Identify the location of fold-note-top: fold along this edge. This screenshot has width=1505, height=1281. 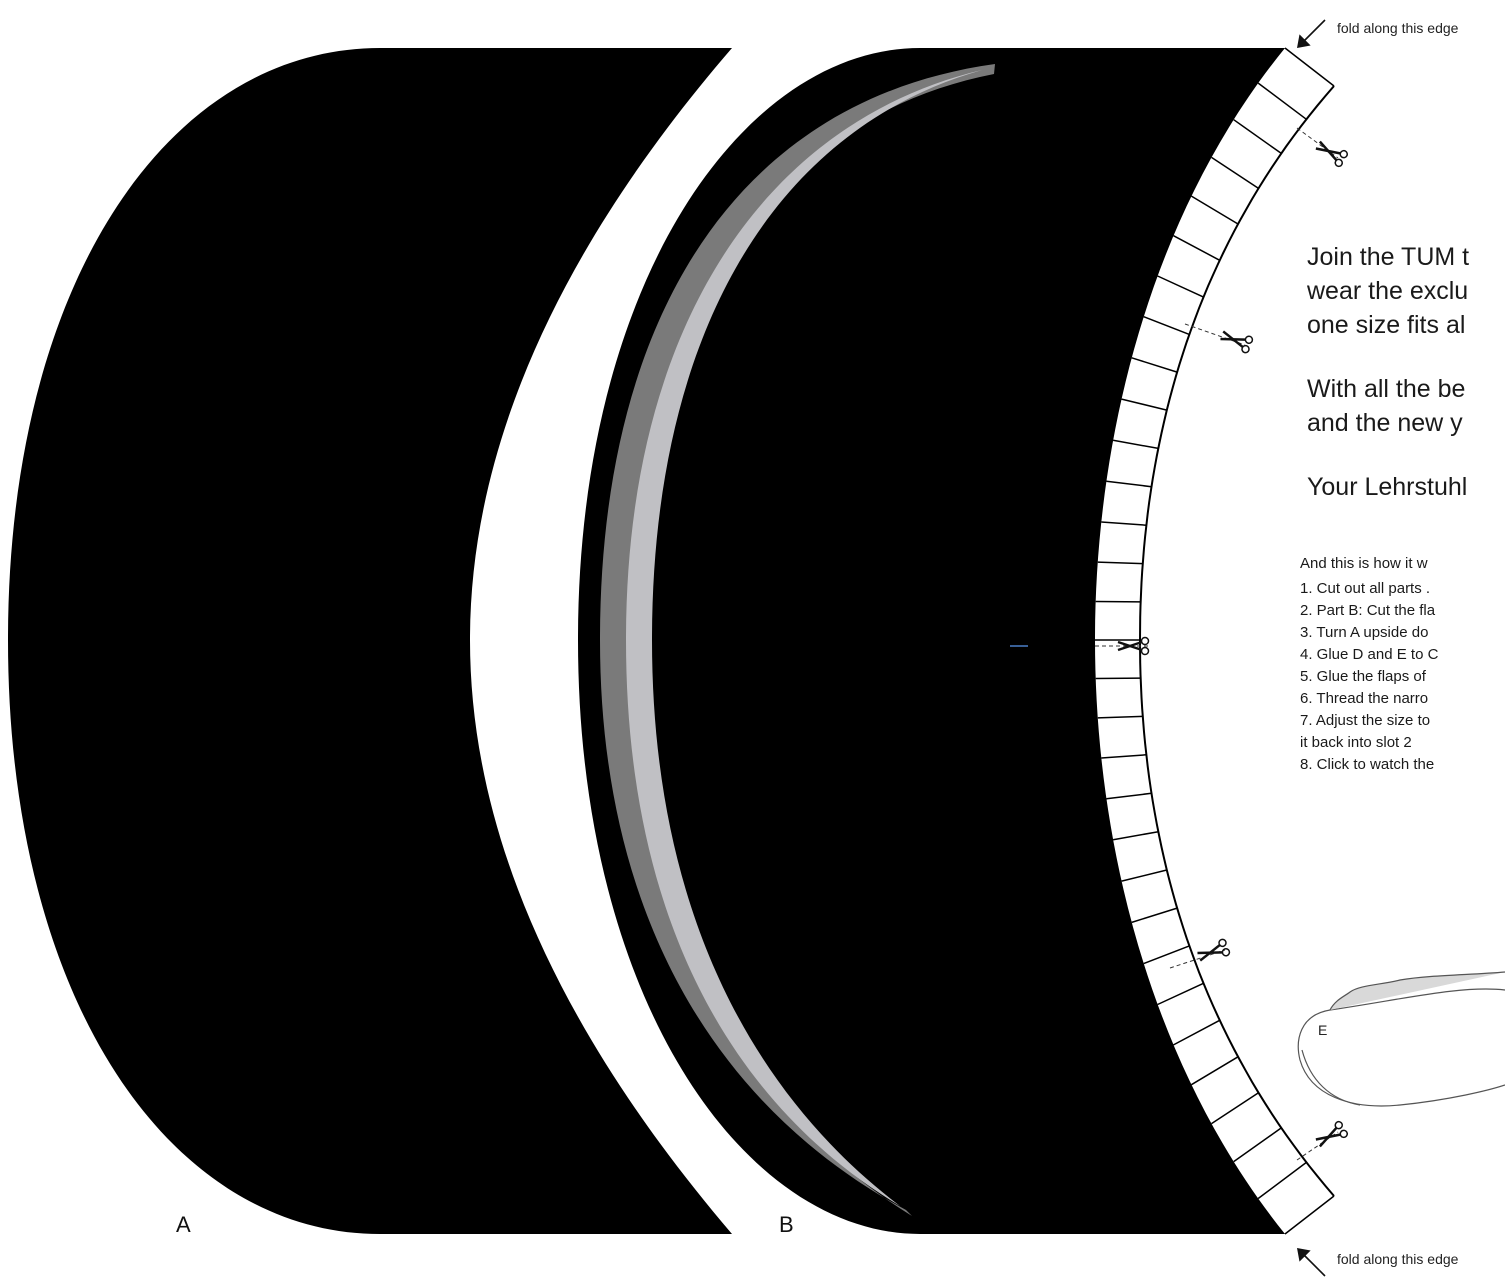
(1398, 28).